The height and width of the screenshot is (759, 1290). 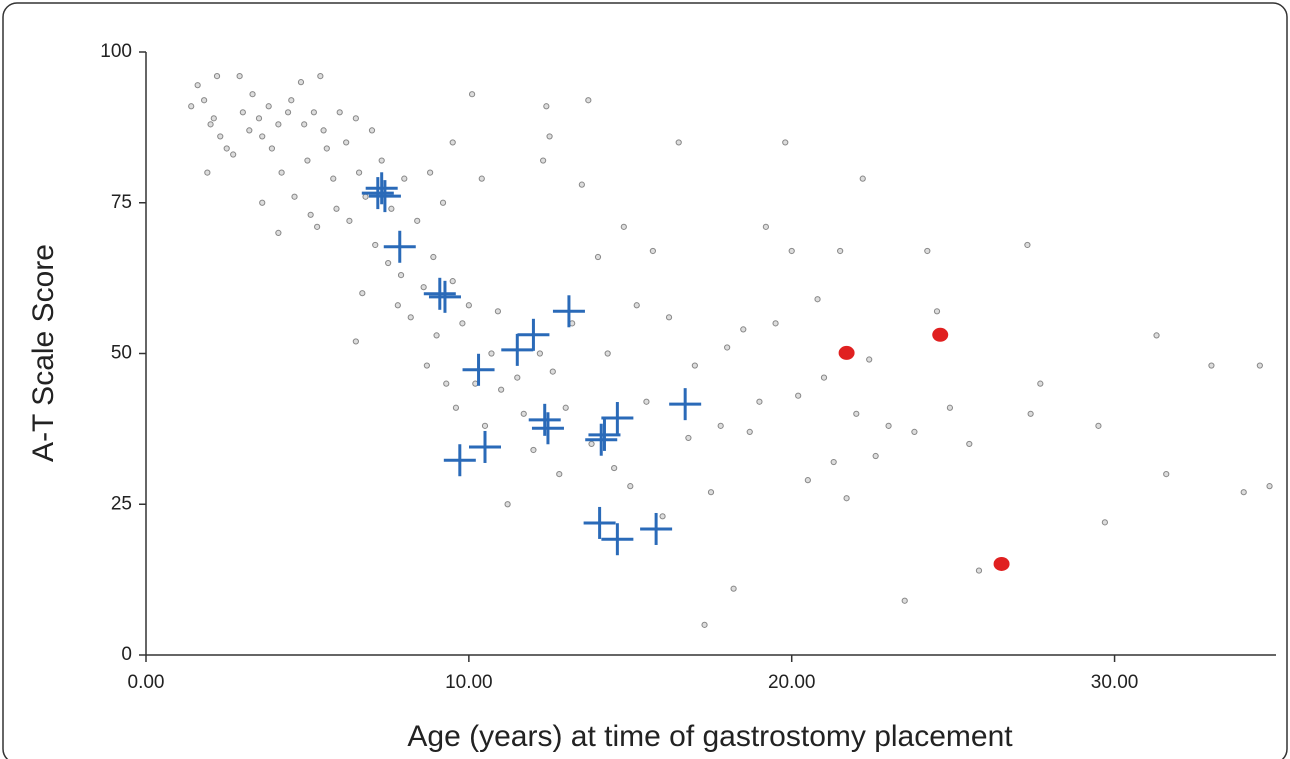 I want to click on y-tick-label: 75, so click(x=121, y=202).